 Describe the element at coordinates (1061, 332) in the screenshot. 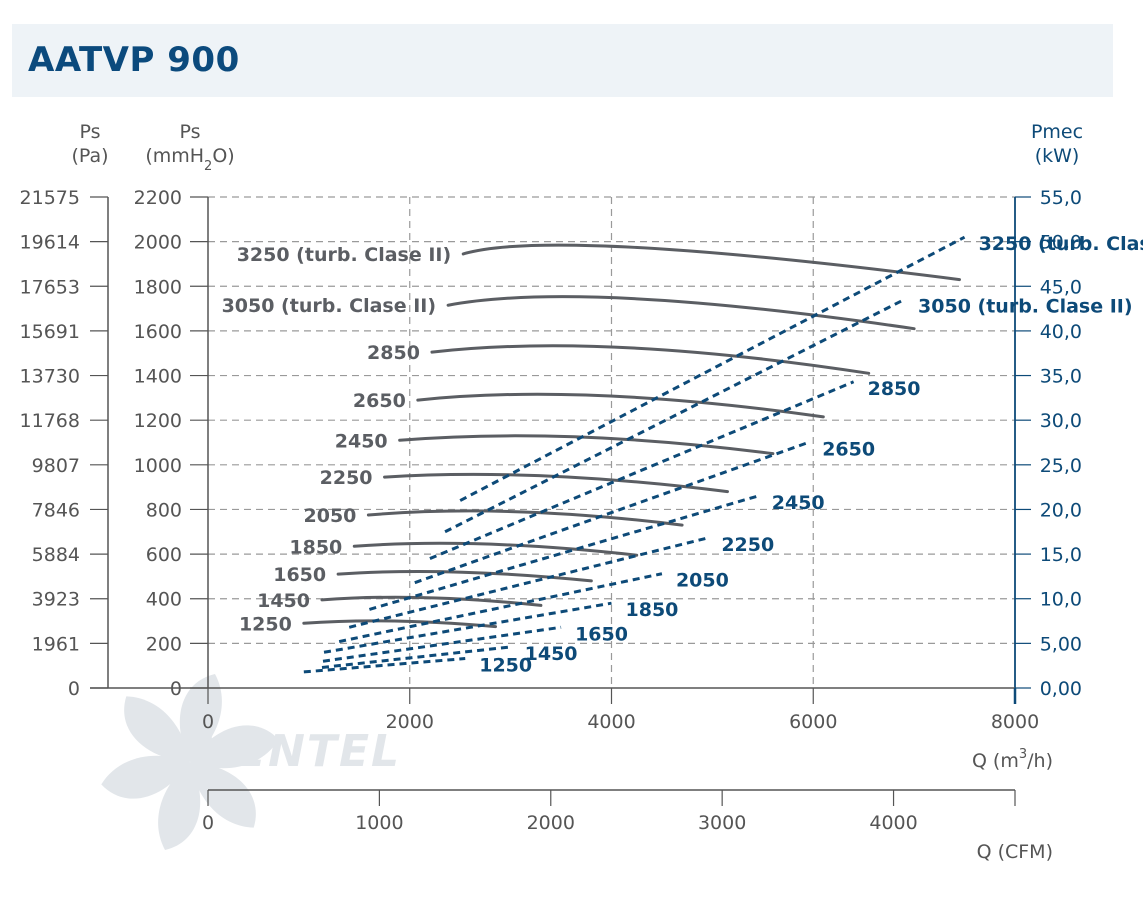

I see `pmec-tick-label: 40,0` at that location.